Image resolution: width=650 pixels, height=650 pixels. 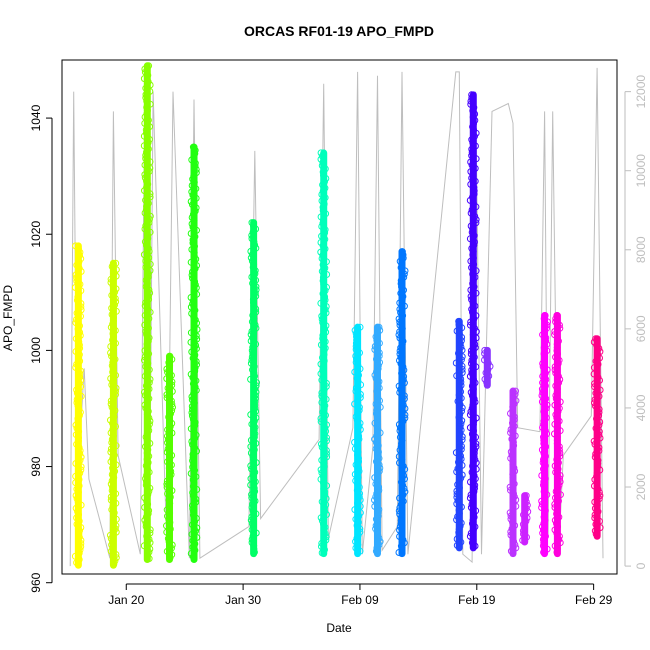 What do you see at coordinates (36, 234) in the screenshot?
I see `y-tick-label: 1020` at bounding box center [36, 234].